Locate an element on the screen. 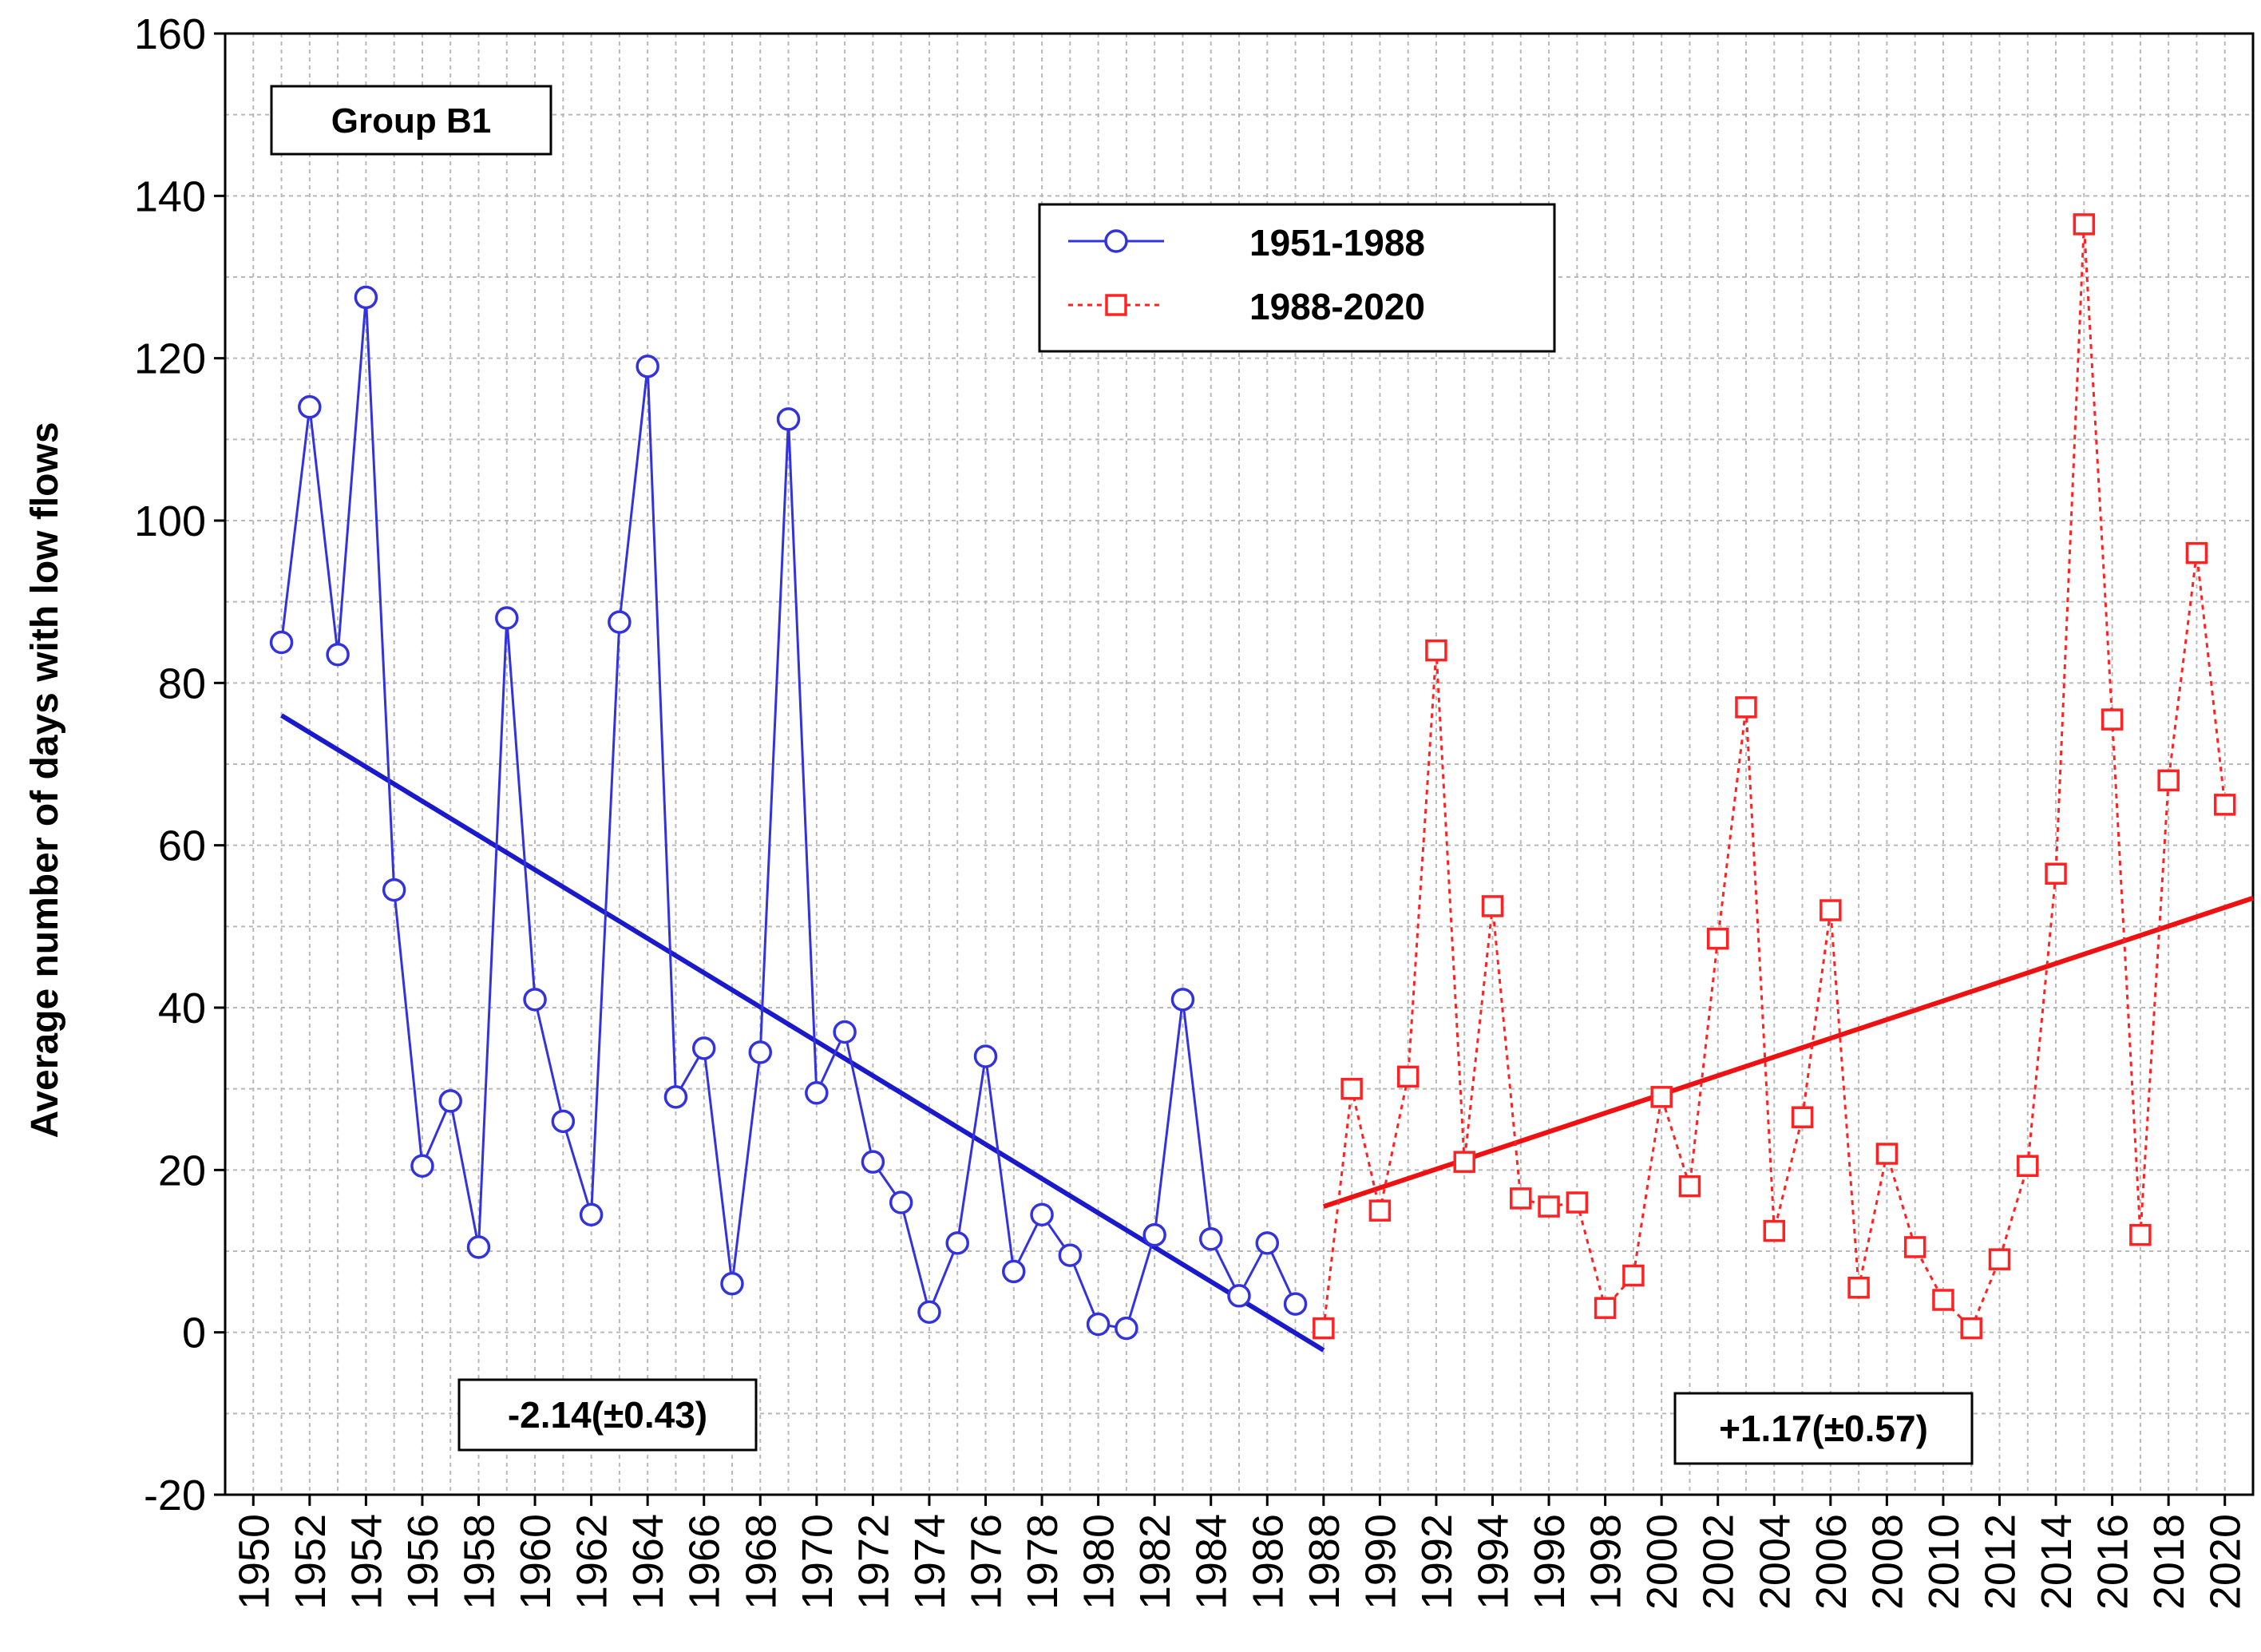 The width and height of the screenshot is (2261, 1652). legend-label-2: 1988-2020 is located at coordinates (1337, 306).